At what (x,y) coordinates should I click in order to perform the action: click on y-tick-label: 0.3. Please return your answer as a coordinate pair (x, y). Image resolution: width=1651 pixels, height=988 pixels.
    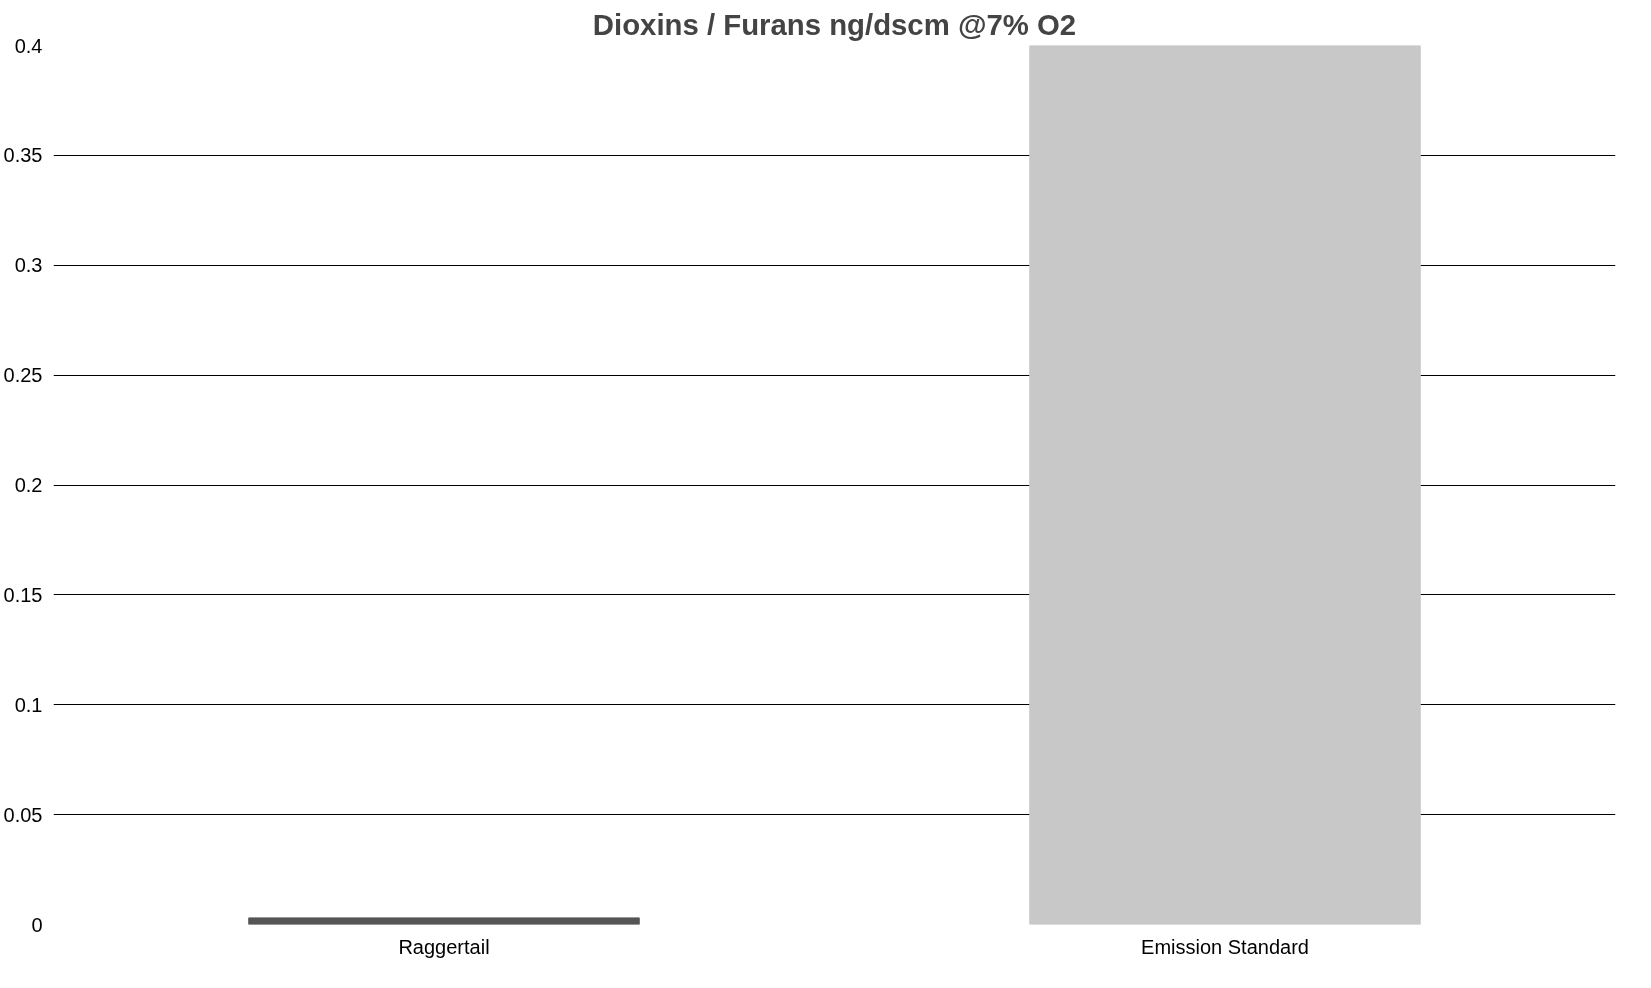
    Looking at the image, I should click on (28, 265).